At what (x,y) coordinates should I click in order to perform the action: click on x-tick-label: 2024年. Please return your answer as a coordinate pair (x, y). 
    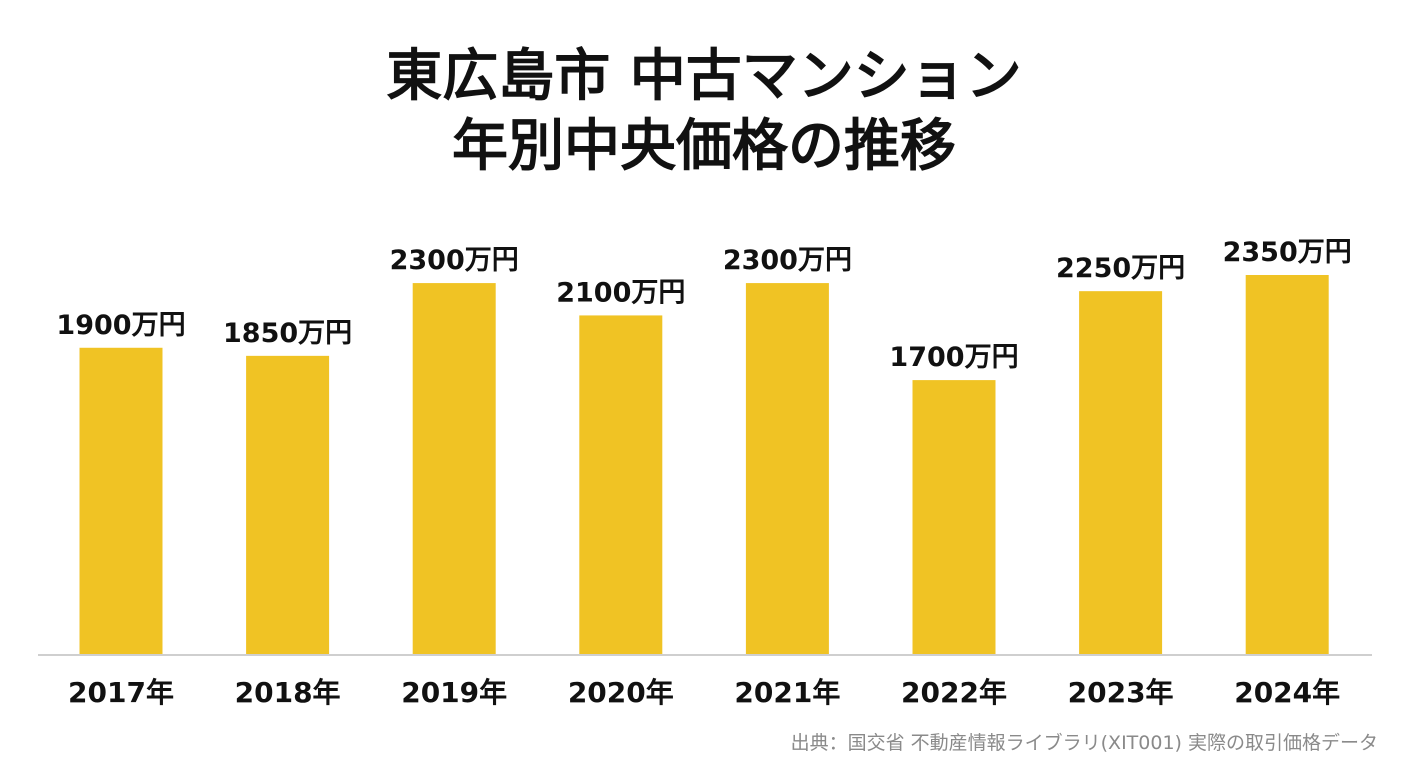
    Looking at the image, I should click on (1287, 692).